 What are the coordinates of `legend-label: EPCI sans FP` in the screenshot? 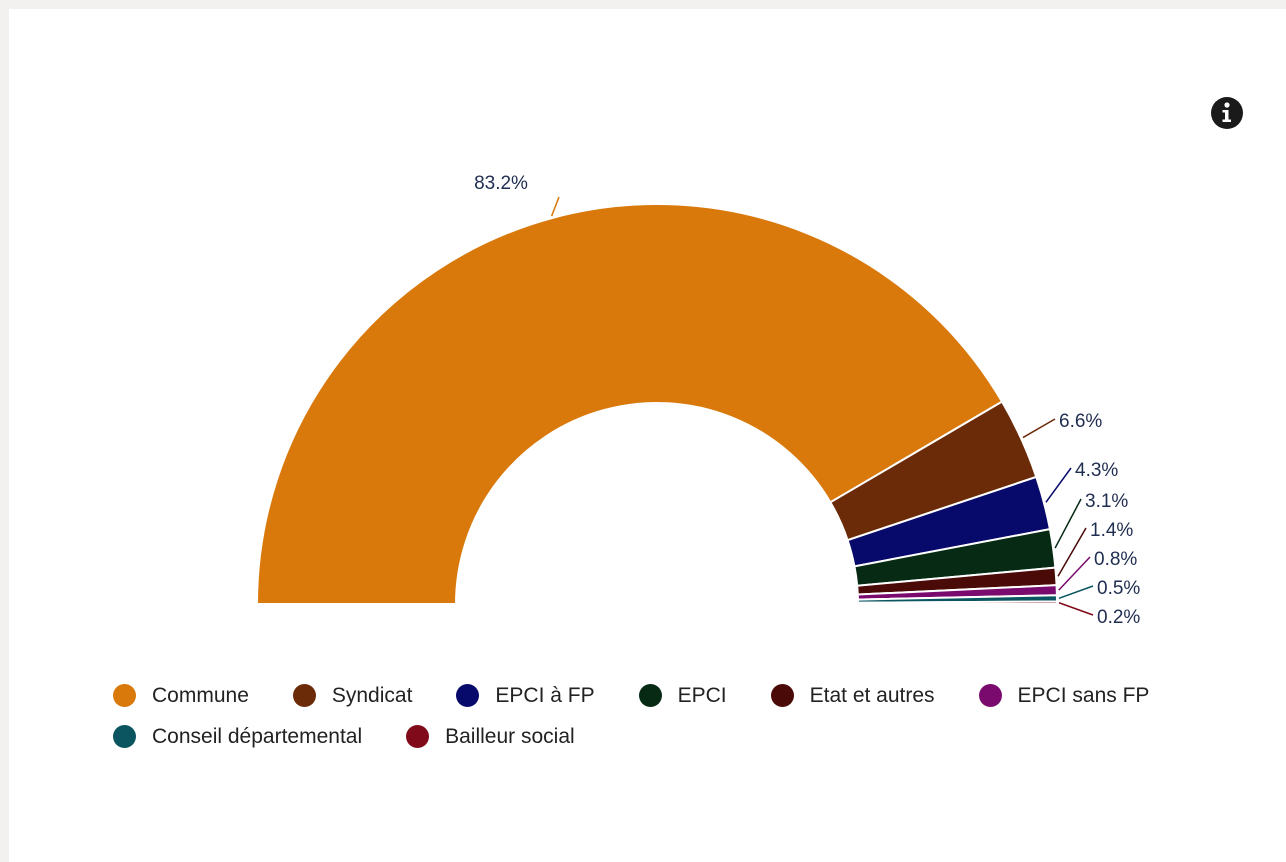 It's located at (1083, 695).